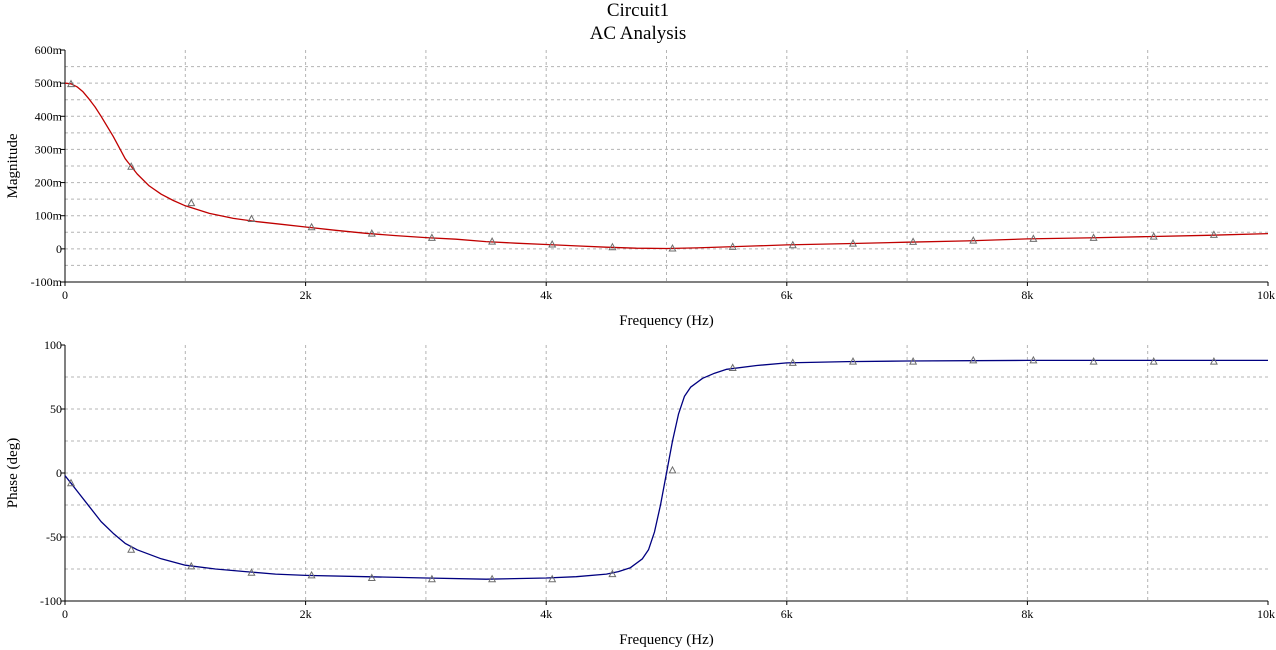 This screenshot has width=1276, height=650. What do you see at coordinates (51, 601) in the screenshot?
I see `phase-y-tick-label: -100` at bounding box center [51, 601].